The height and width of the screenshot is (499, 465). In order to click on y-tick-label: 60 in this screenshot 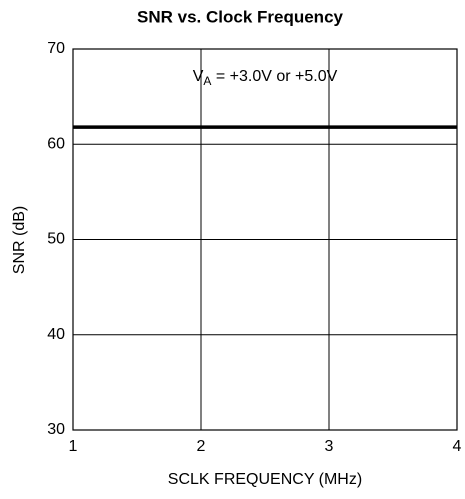, I will do `click(56, 143)`.